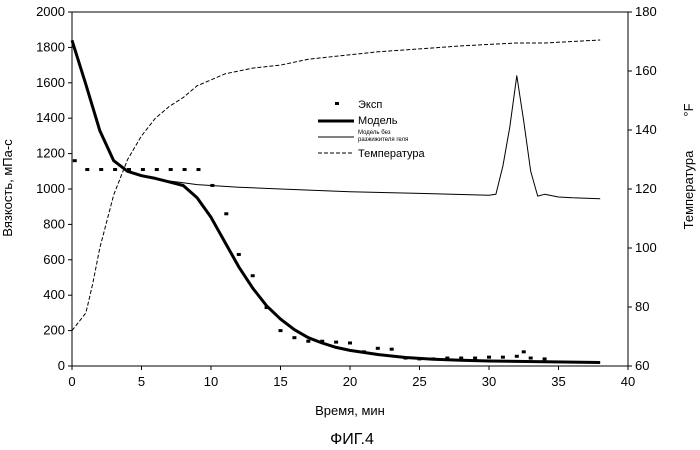 This screenshot has height=450, width=700. What do you see at coordinates (50, 82) in the screenshot?
I see `y-tick-label: 1600` at bounding box center [50, 82].